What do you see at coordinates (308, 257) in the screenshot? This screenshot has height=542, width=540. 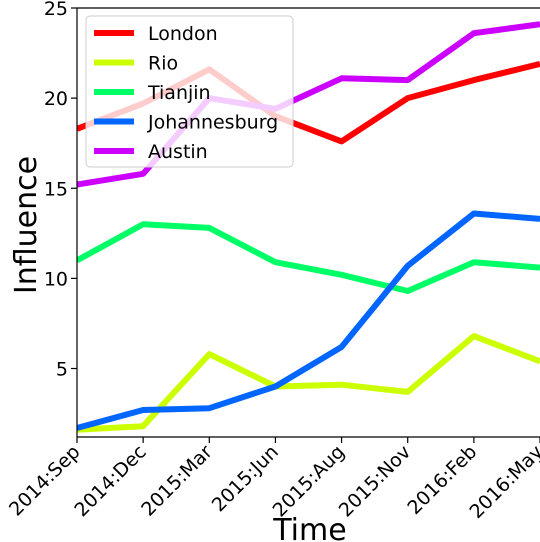 I see `series-line-tianjin` at bounding box center [308, 257].